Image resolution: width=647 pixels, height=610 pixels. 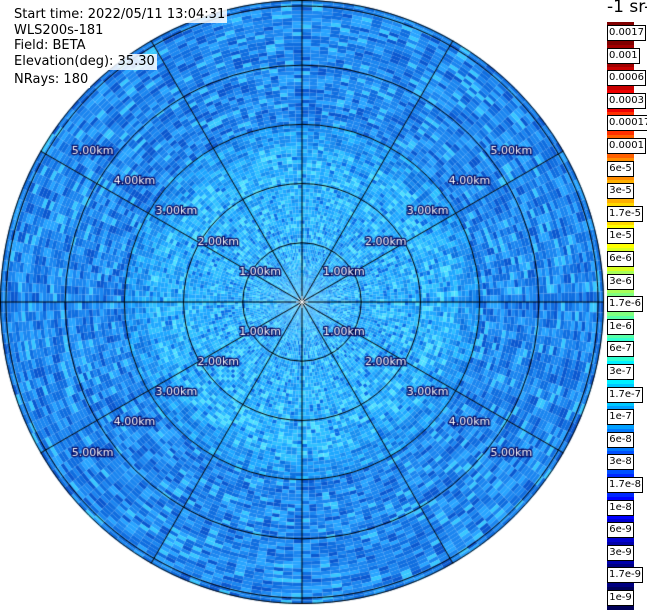 I want to click on nrays-label: NRays: 180, so click(x=51, y=80).